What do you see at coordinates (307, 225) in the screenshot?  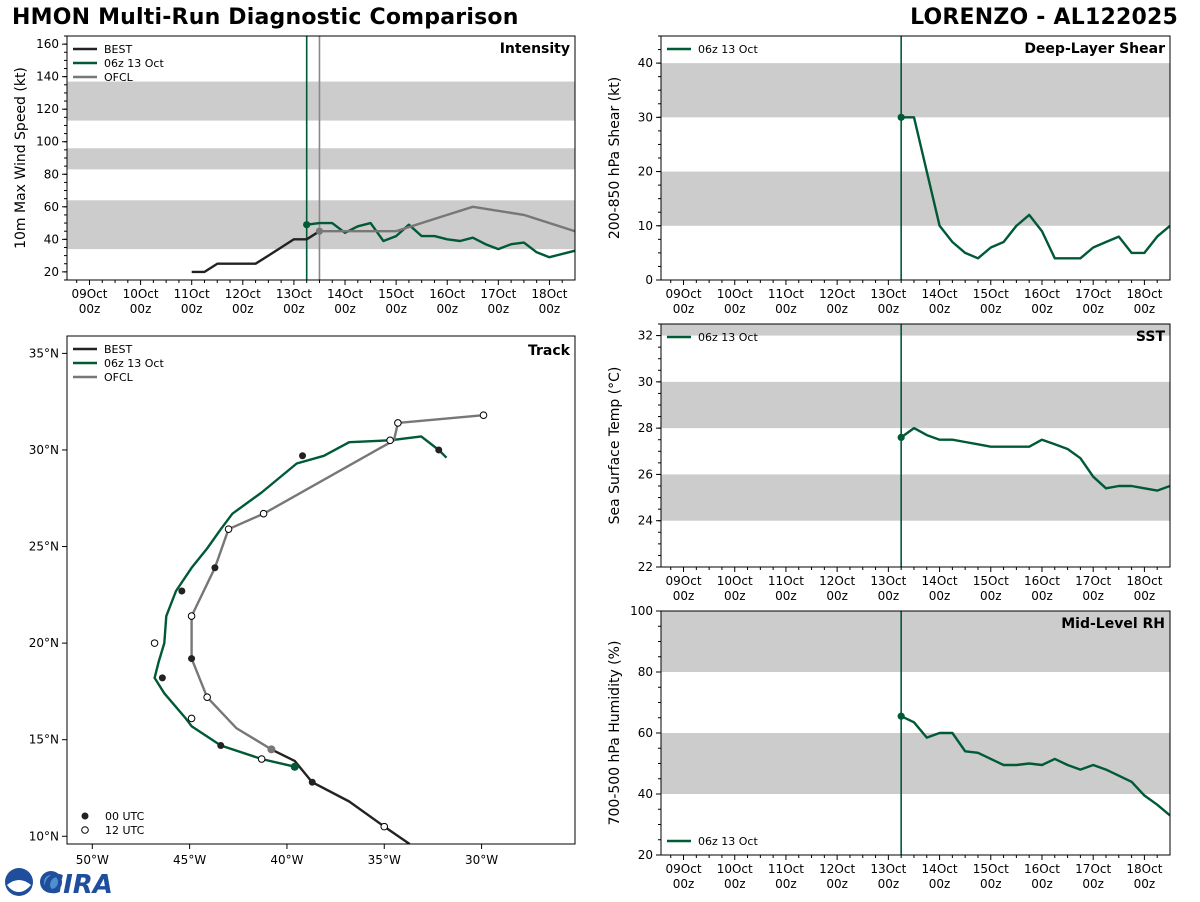 I see `series-start-point` at bounding box center [307, 225].